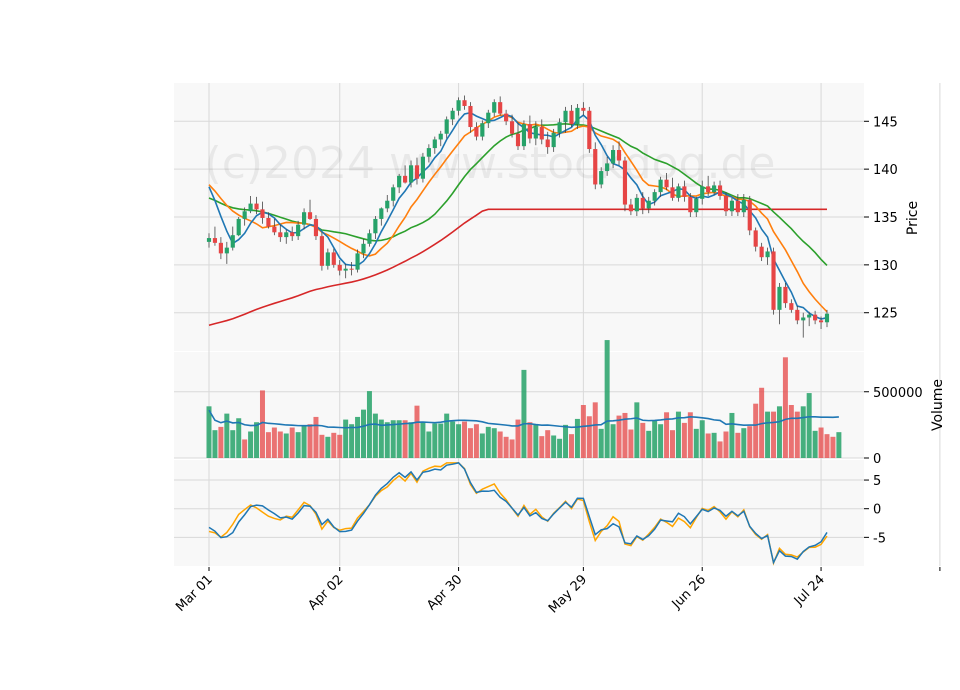 This screenshot has height=690, width=960. What do you see at coordinates (898, 393) in the screenshot?
I see `volume-tick-label: 500000` at bounding box center [898, 393].